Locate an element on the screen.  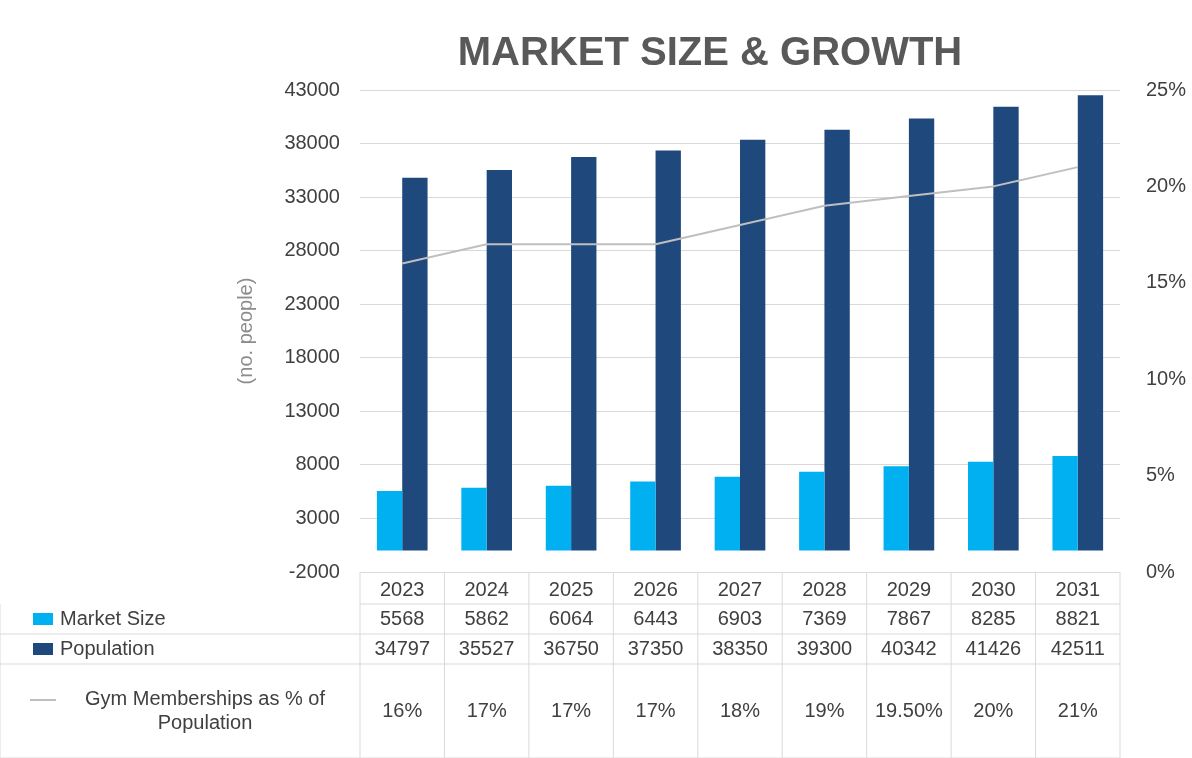
legend-label: Gym Memberships as % of Population is located at coordinates (205, 709).